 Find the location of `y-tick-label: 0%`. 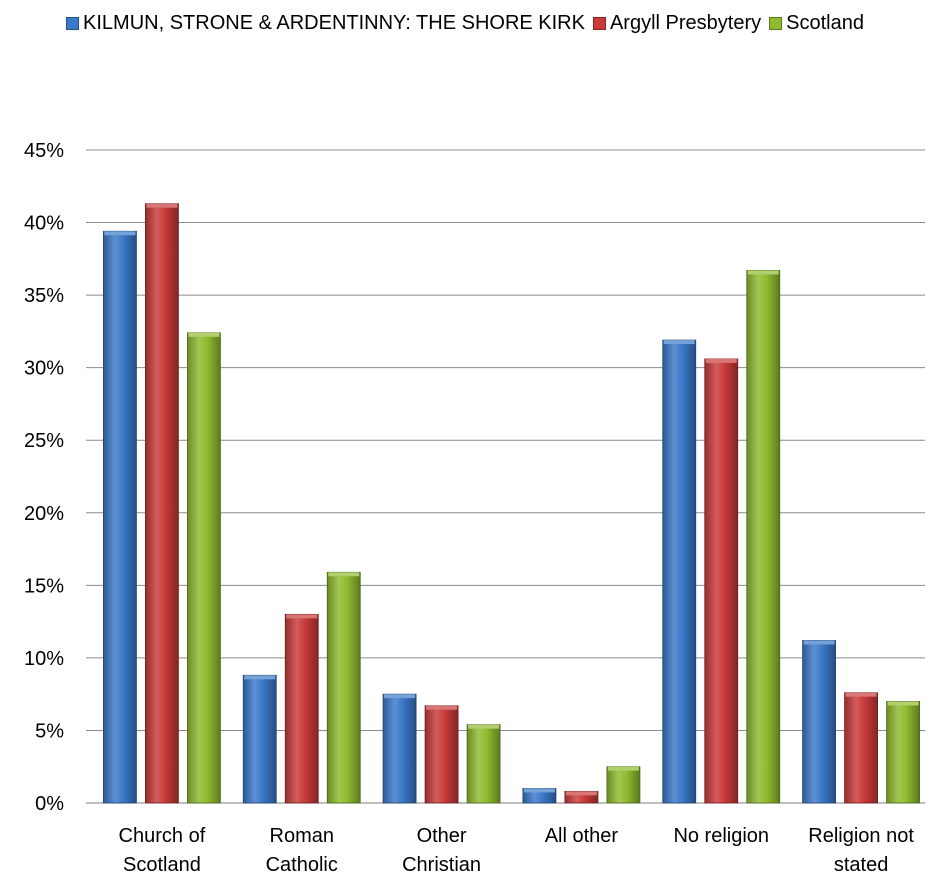

y-tick-label: 0% is located at coordinates (49, 804).